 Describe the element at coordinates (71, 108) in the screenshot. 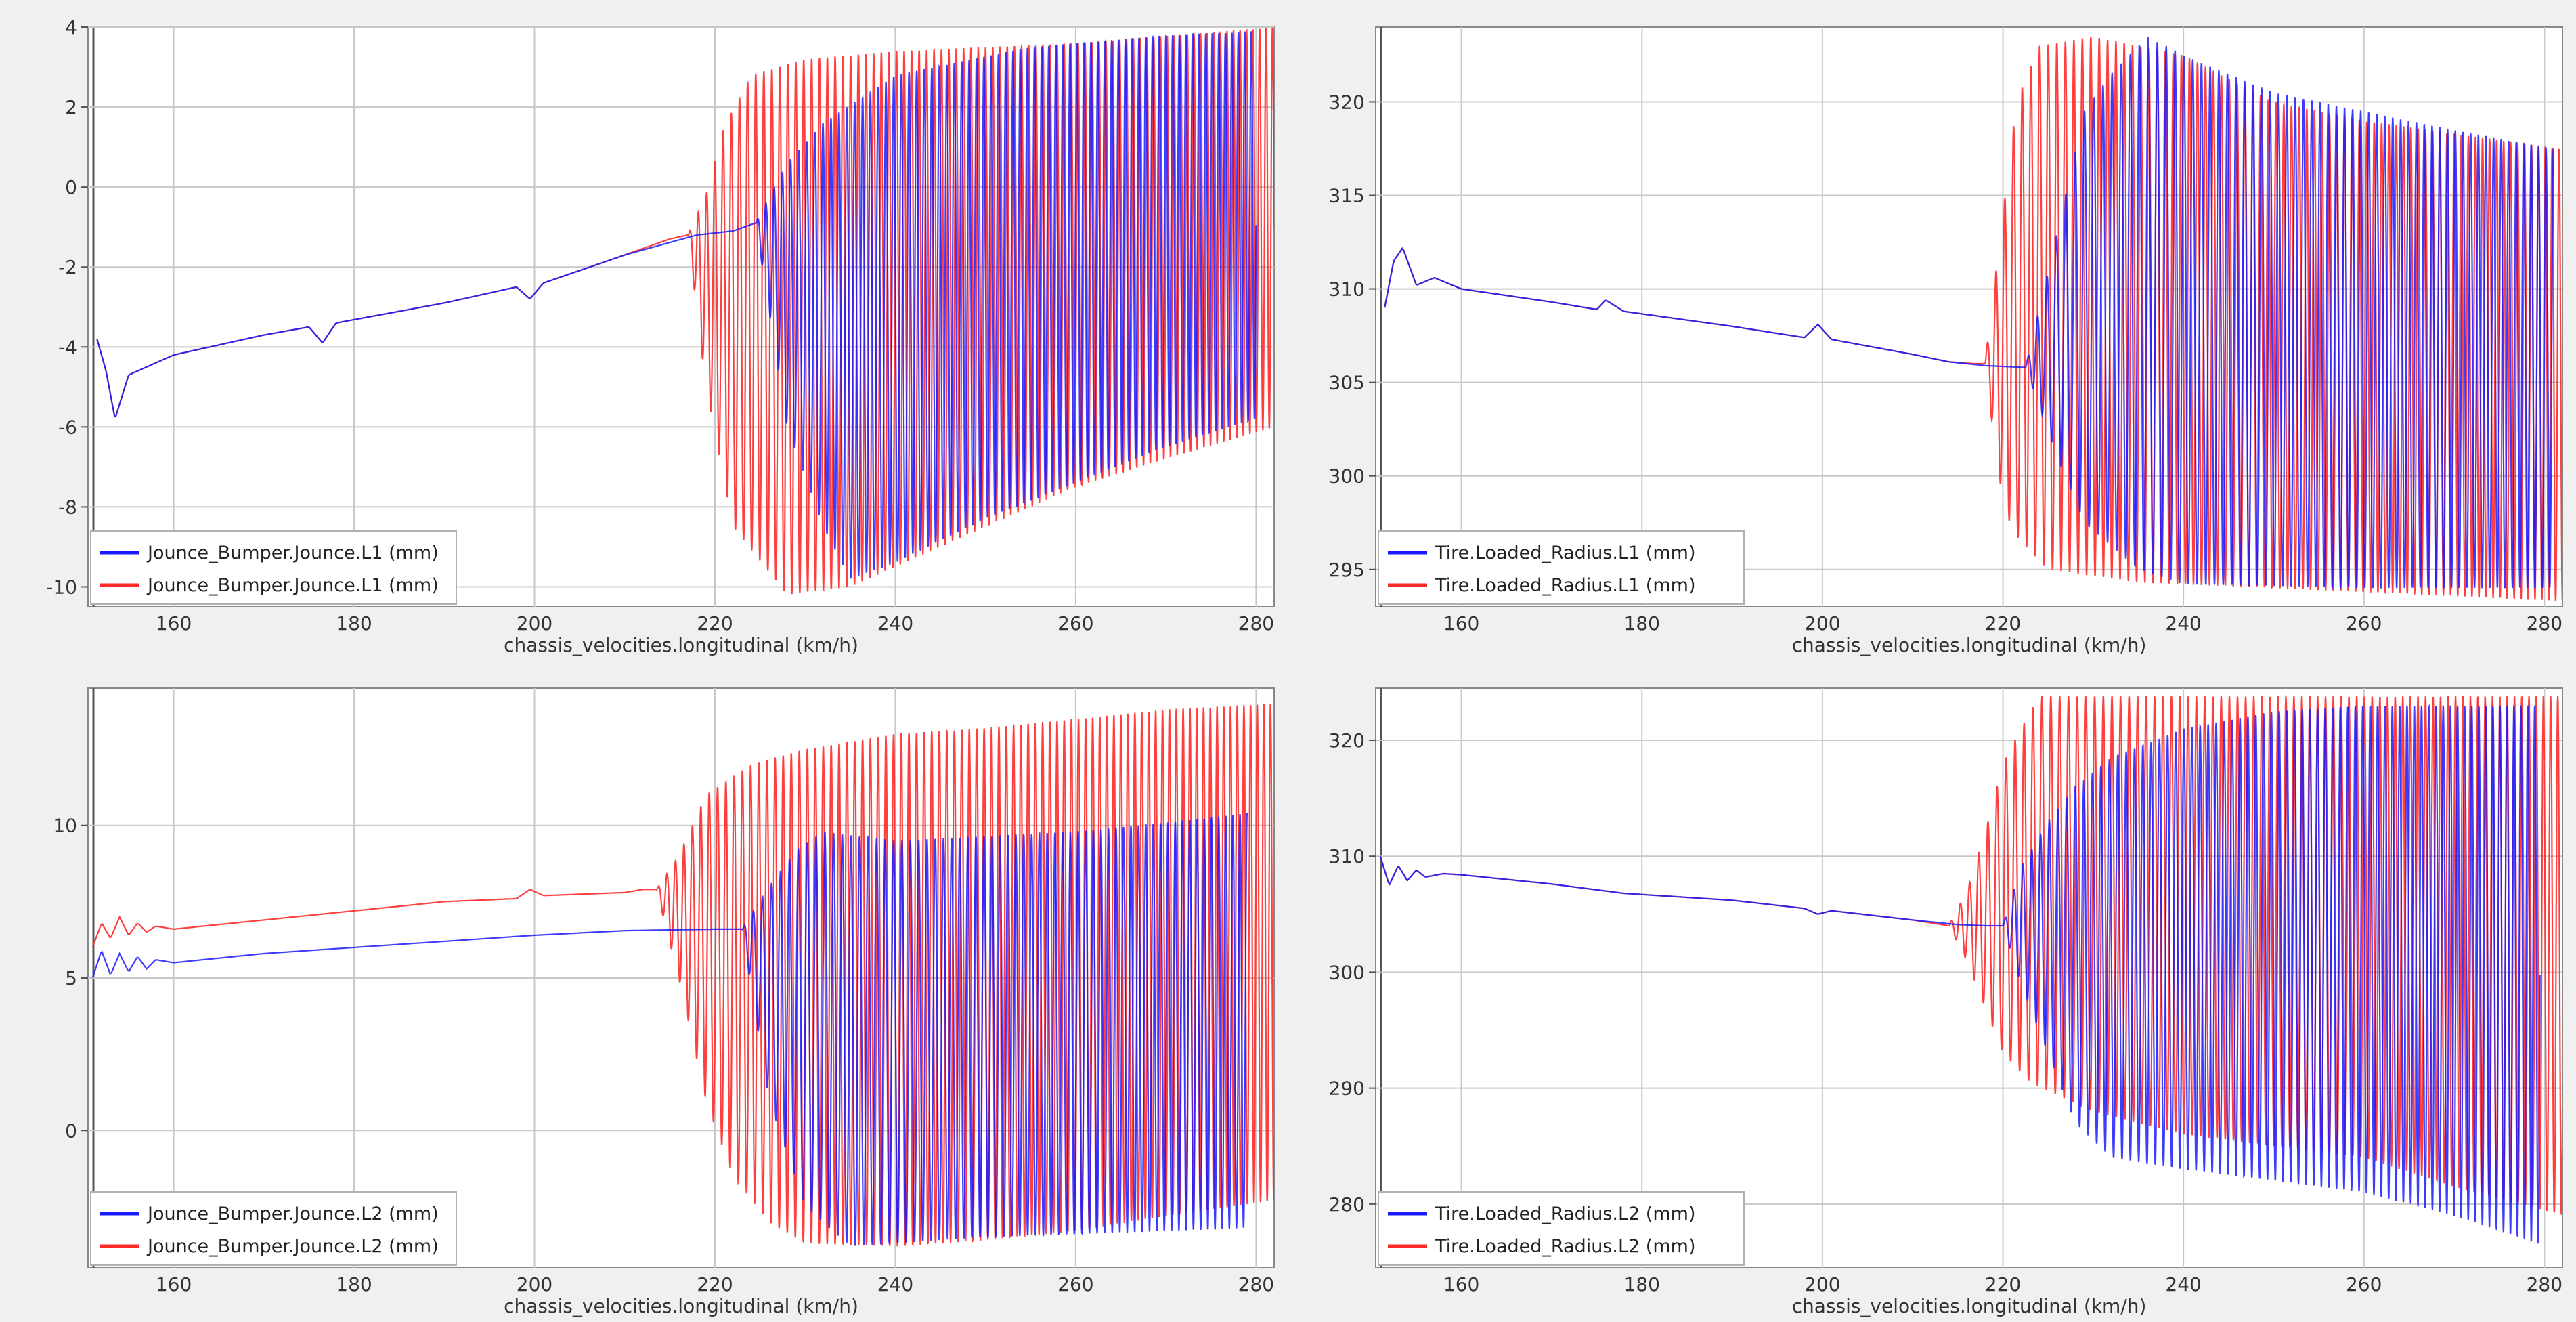

I see `y-tick-label: 2` at that location.